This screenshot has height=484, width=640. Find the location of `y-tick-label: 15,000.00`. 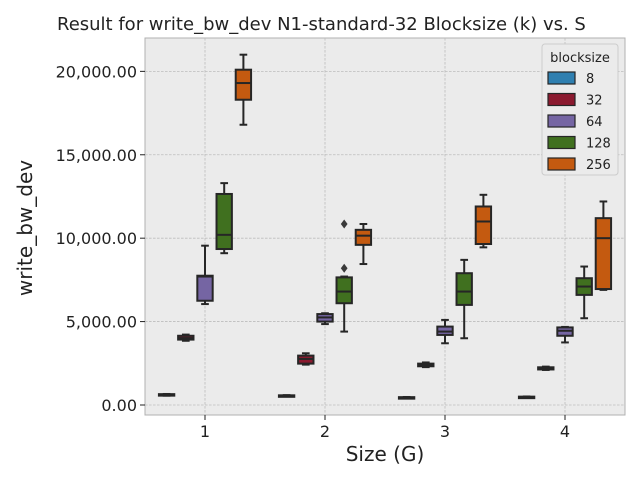

y-tick-label: 15,000.00 is located at coordinates (96, 155).